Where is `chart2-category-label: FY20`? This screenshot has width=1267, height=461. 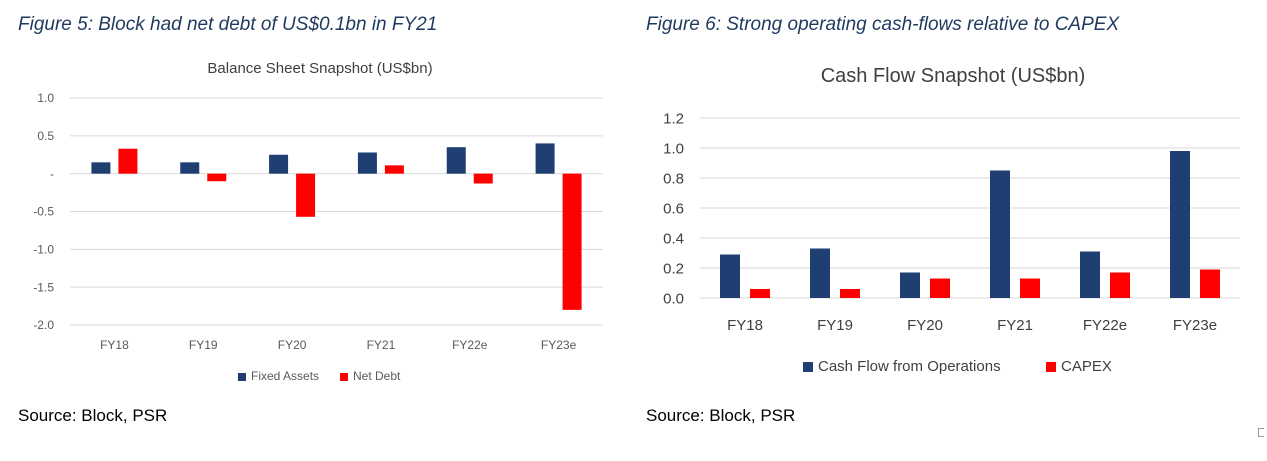
chart2-category-label: FY20 is located at coordinates (925, 325).